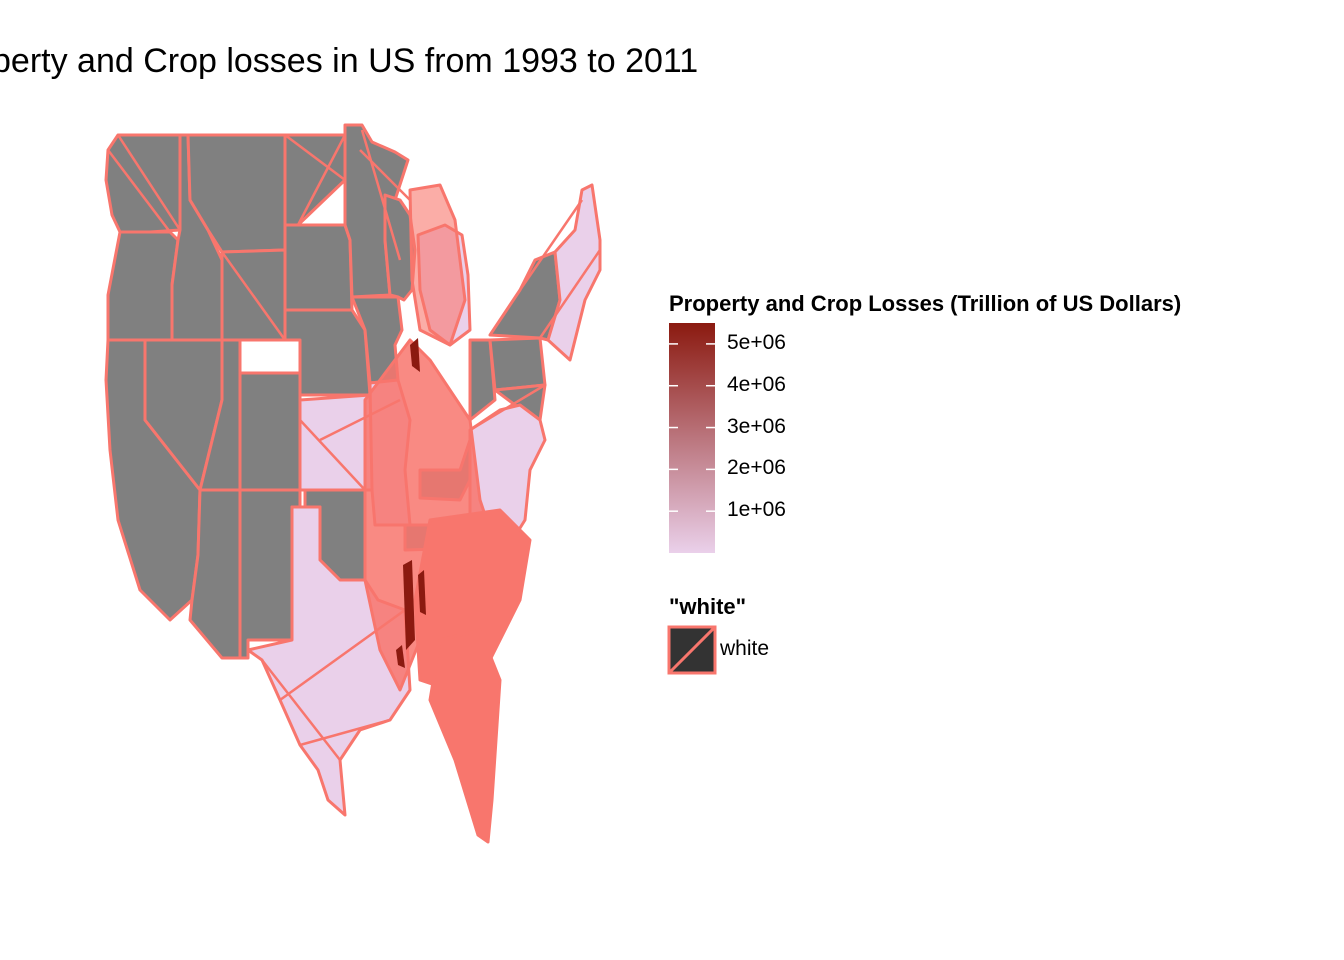 This screenshot has height=960, width=1344. What do you see at coordinates (756, 426) in the screenshot?
I see `fill-legend-tick-label: 3e+06` at bounding box center [756, 426].